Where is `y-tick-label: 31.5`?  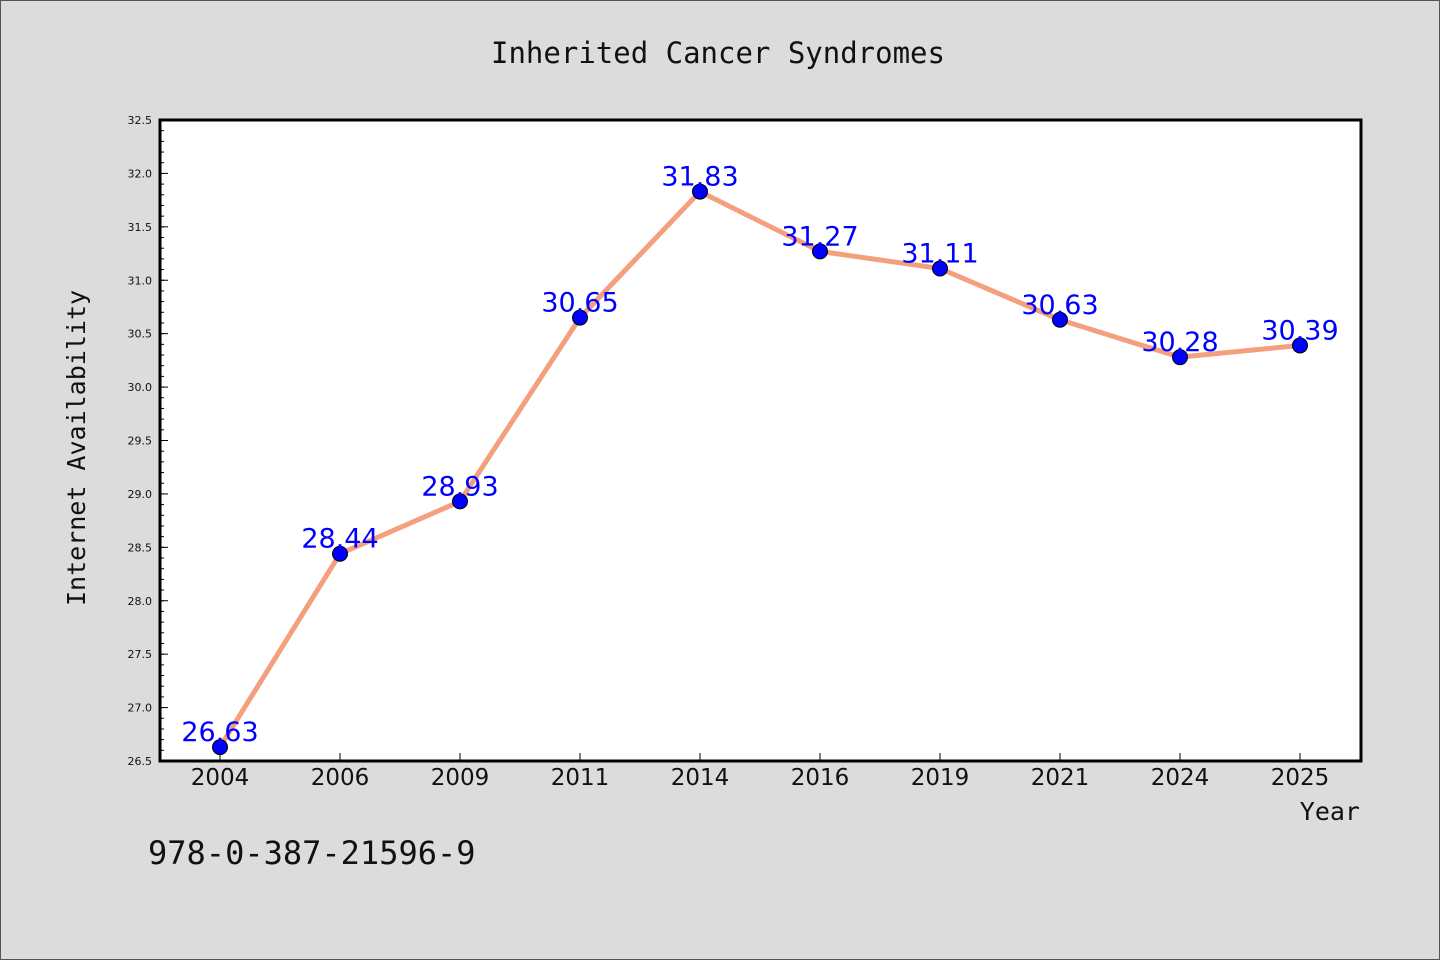
y-tick-label: 31.5 is located at coordinates (140, 227).